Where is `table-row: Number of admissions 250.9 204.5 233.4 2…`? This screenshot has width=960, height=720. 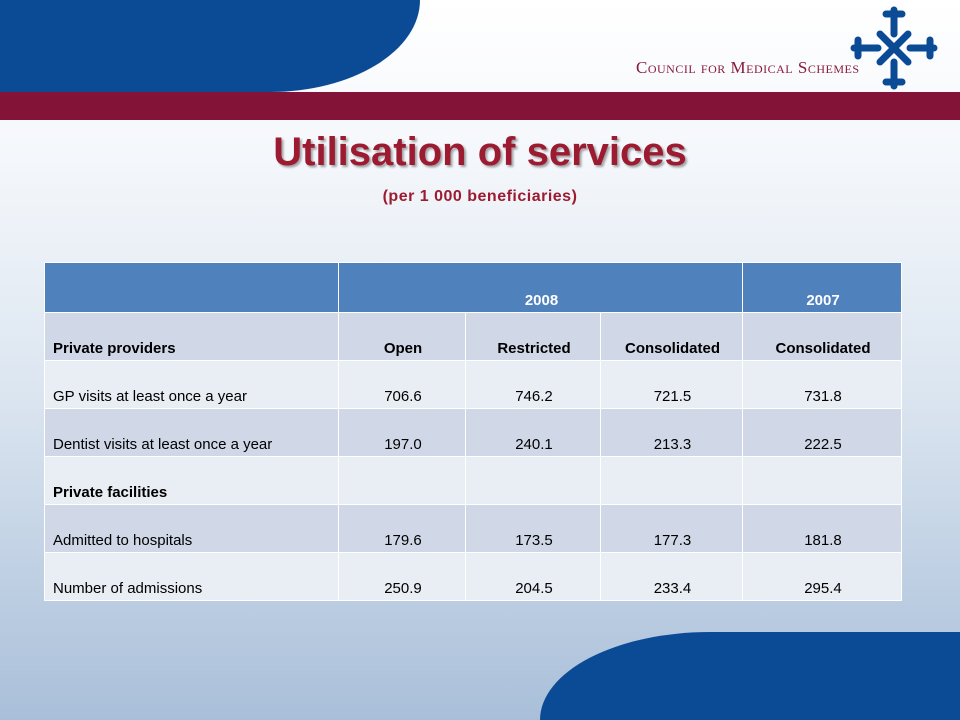
table-row: Number of admissions 250.9 204.5 233.4 2… is located at coordinates (473, 576).